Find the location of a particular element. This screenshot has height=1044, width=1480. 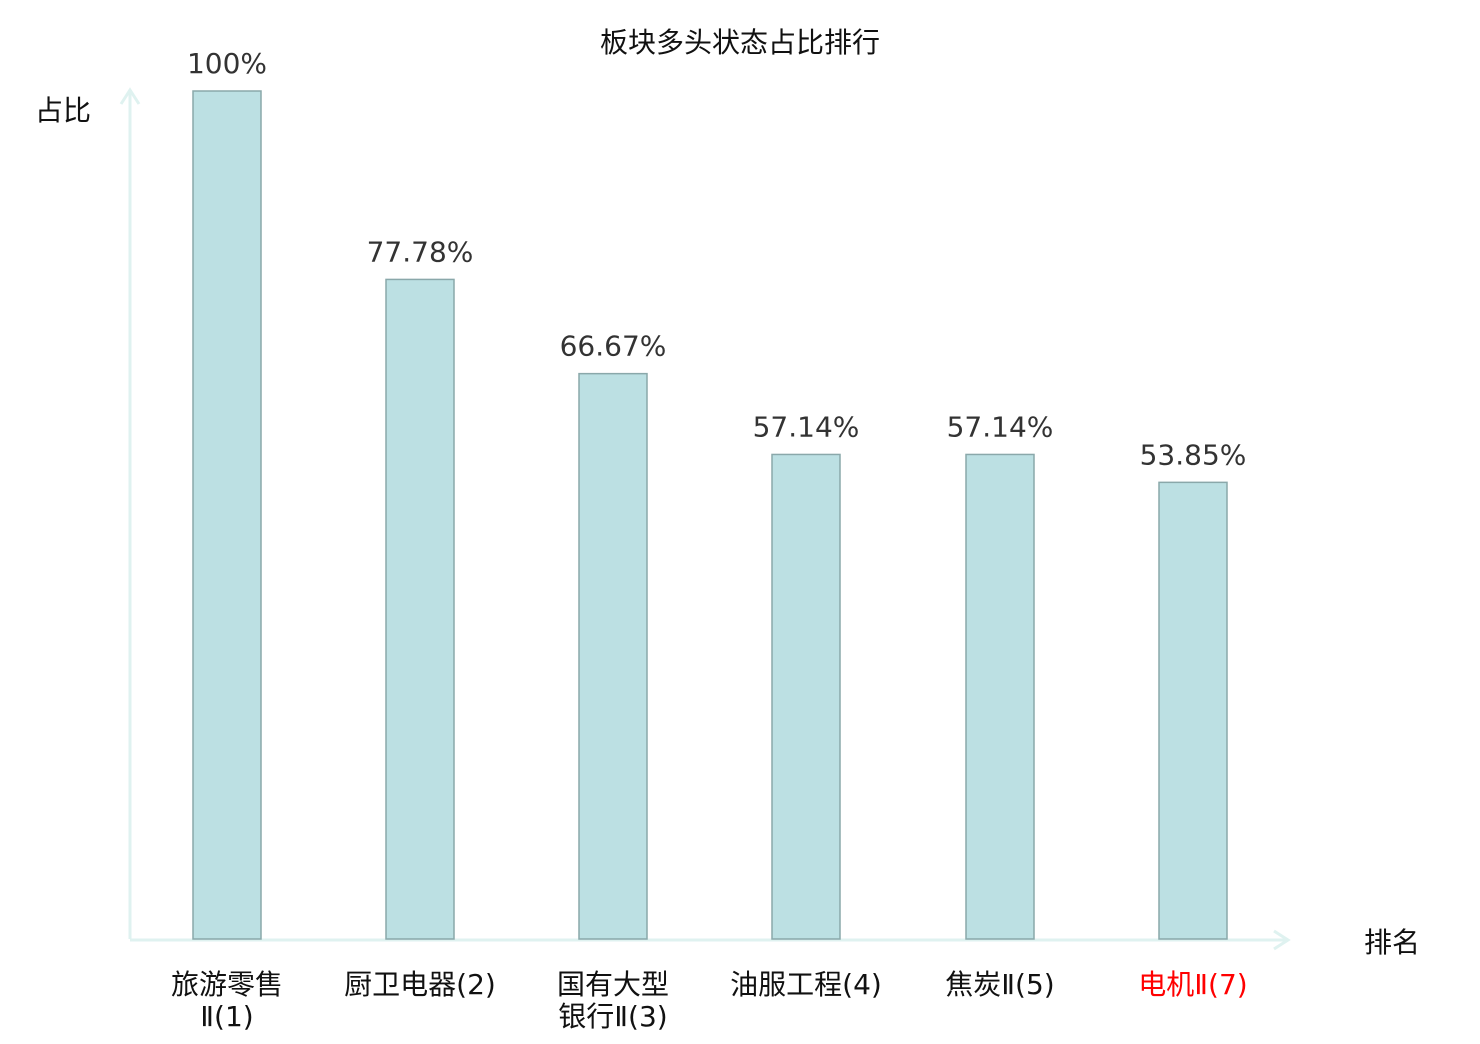

data-label: 77.78% is located at coordinates (420, 251).